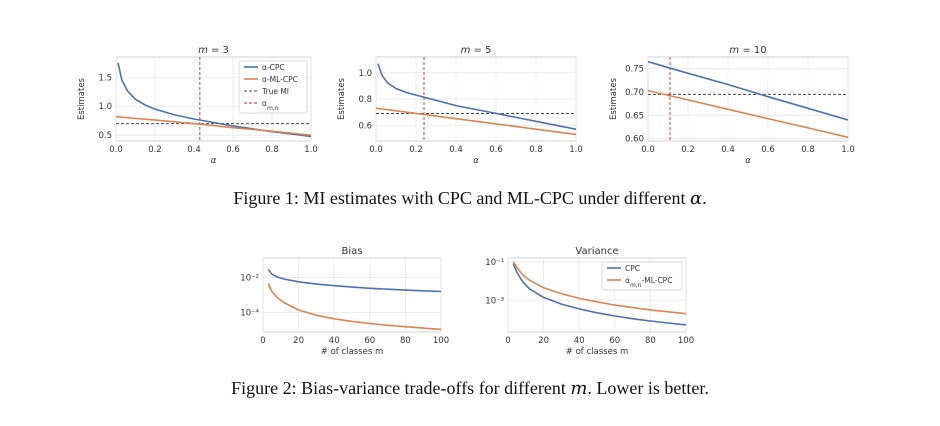 The height and width of the screenshot is (426, 940). I want to click on y-tick-label: 0.75, so click(634, 70).